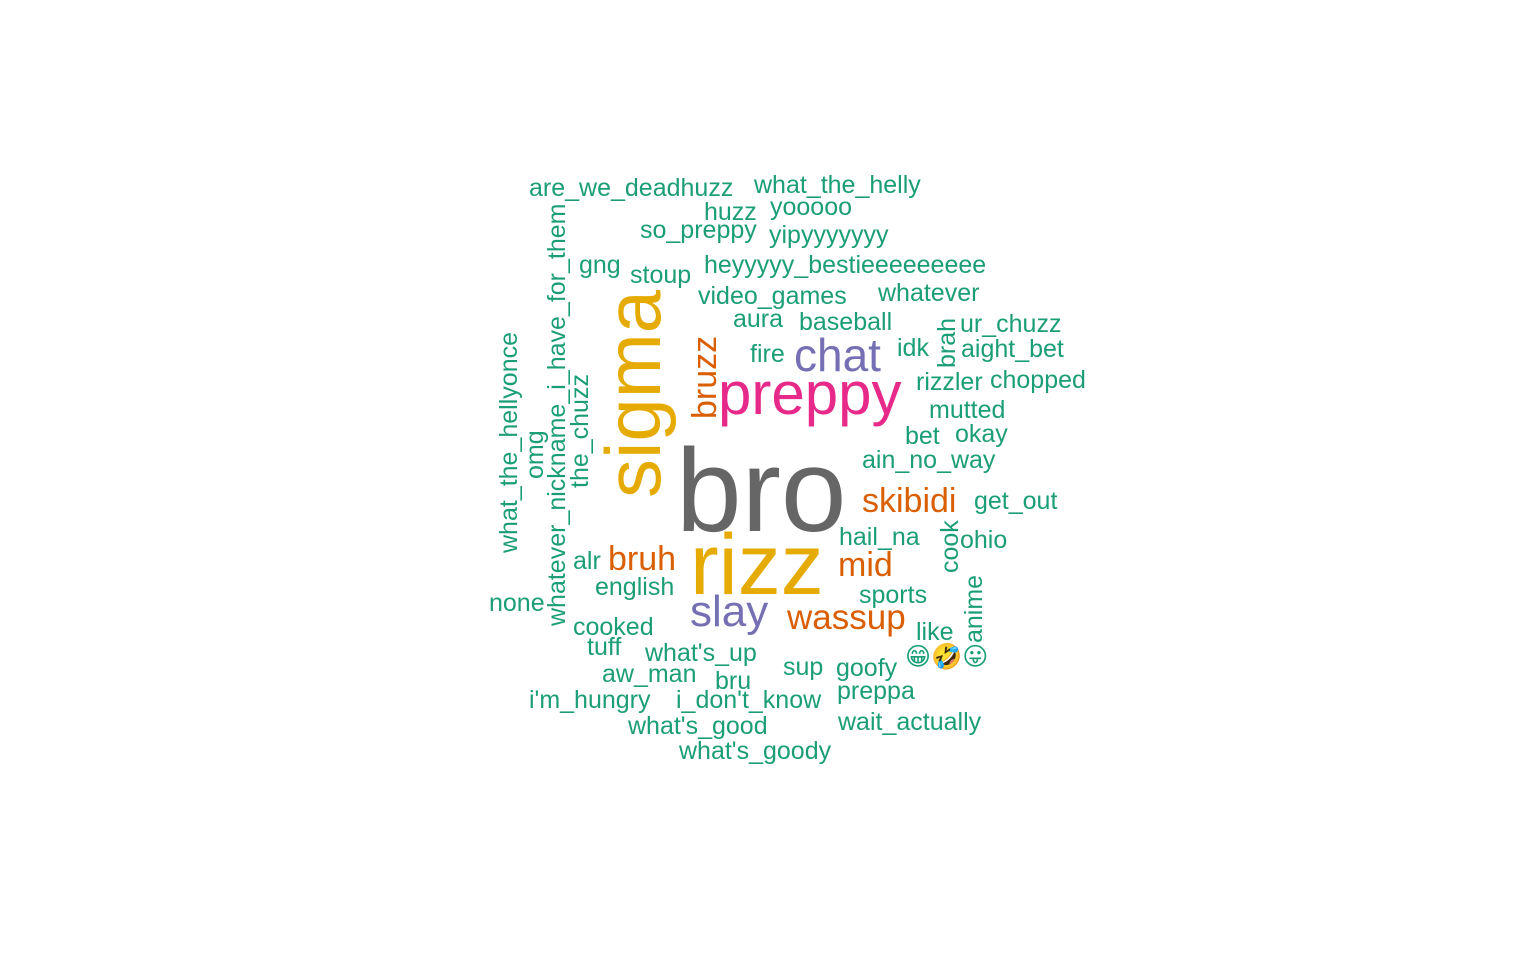  Describe the element at coordinates (1038, 380) in the screenshot. I see `word-chopped: chopped` at that location.